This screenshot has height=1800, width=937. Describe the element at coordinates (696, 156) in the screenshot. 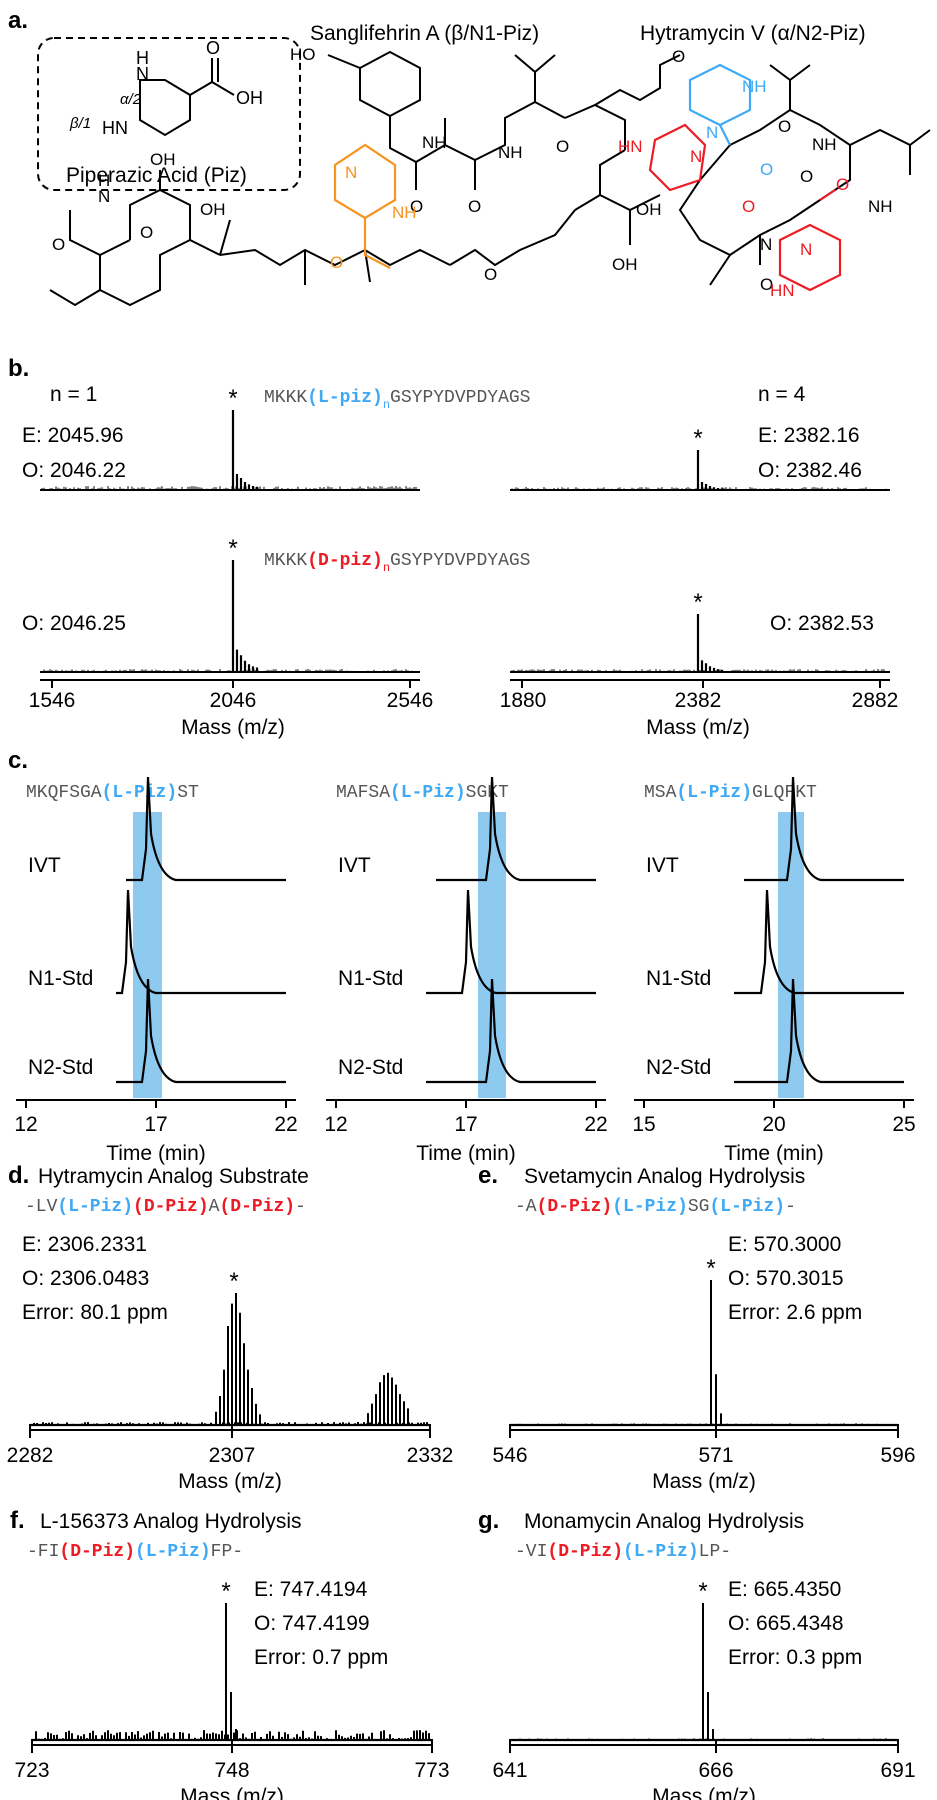

I see `hyt-red-n1: N` at that location.